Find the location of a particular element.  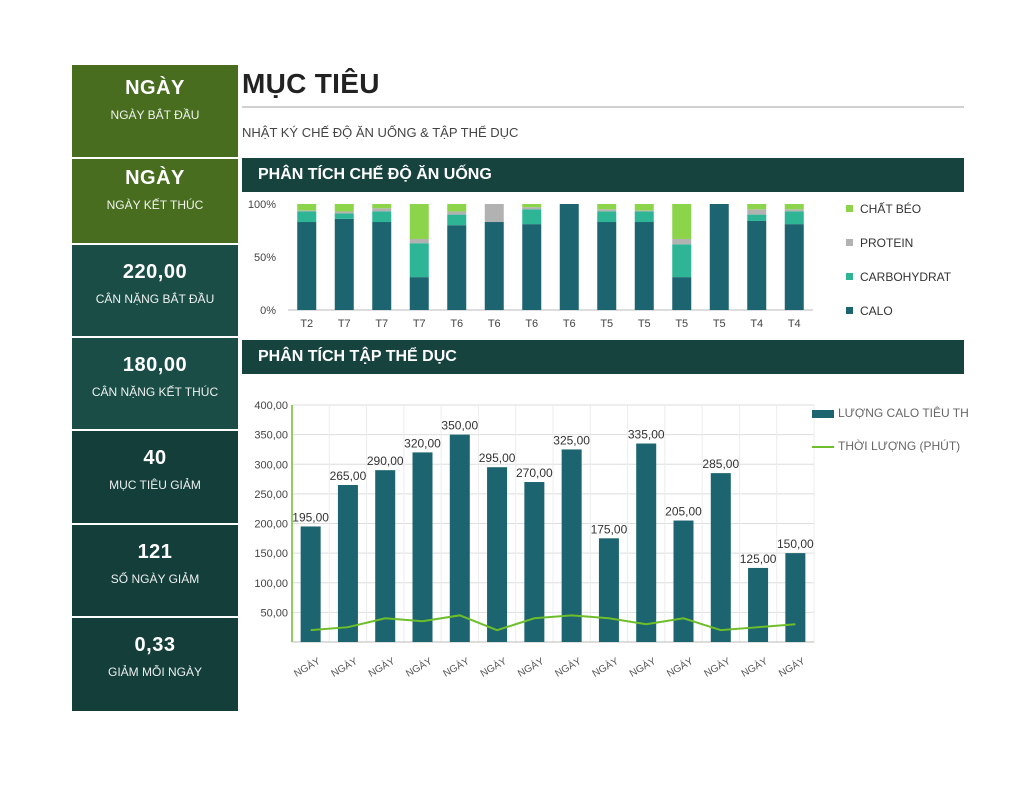

start-date-card: NGÀY NGÀY BẮT ĐẦU is located at coordinates (155, 112).